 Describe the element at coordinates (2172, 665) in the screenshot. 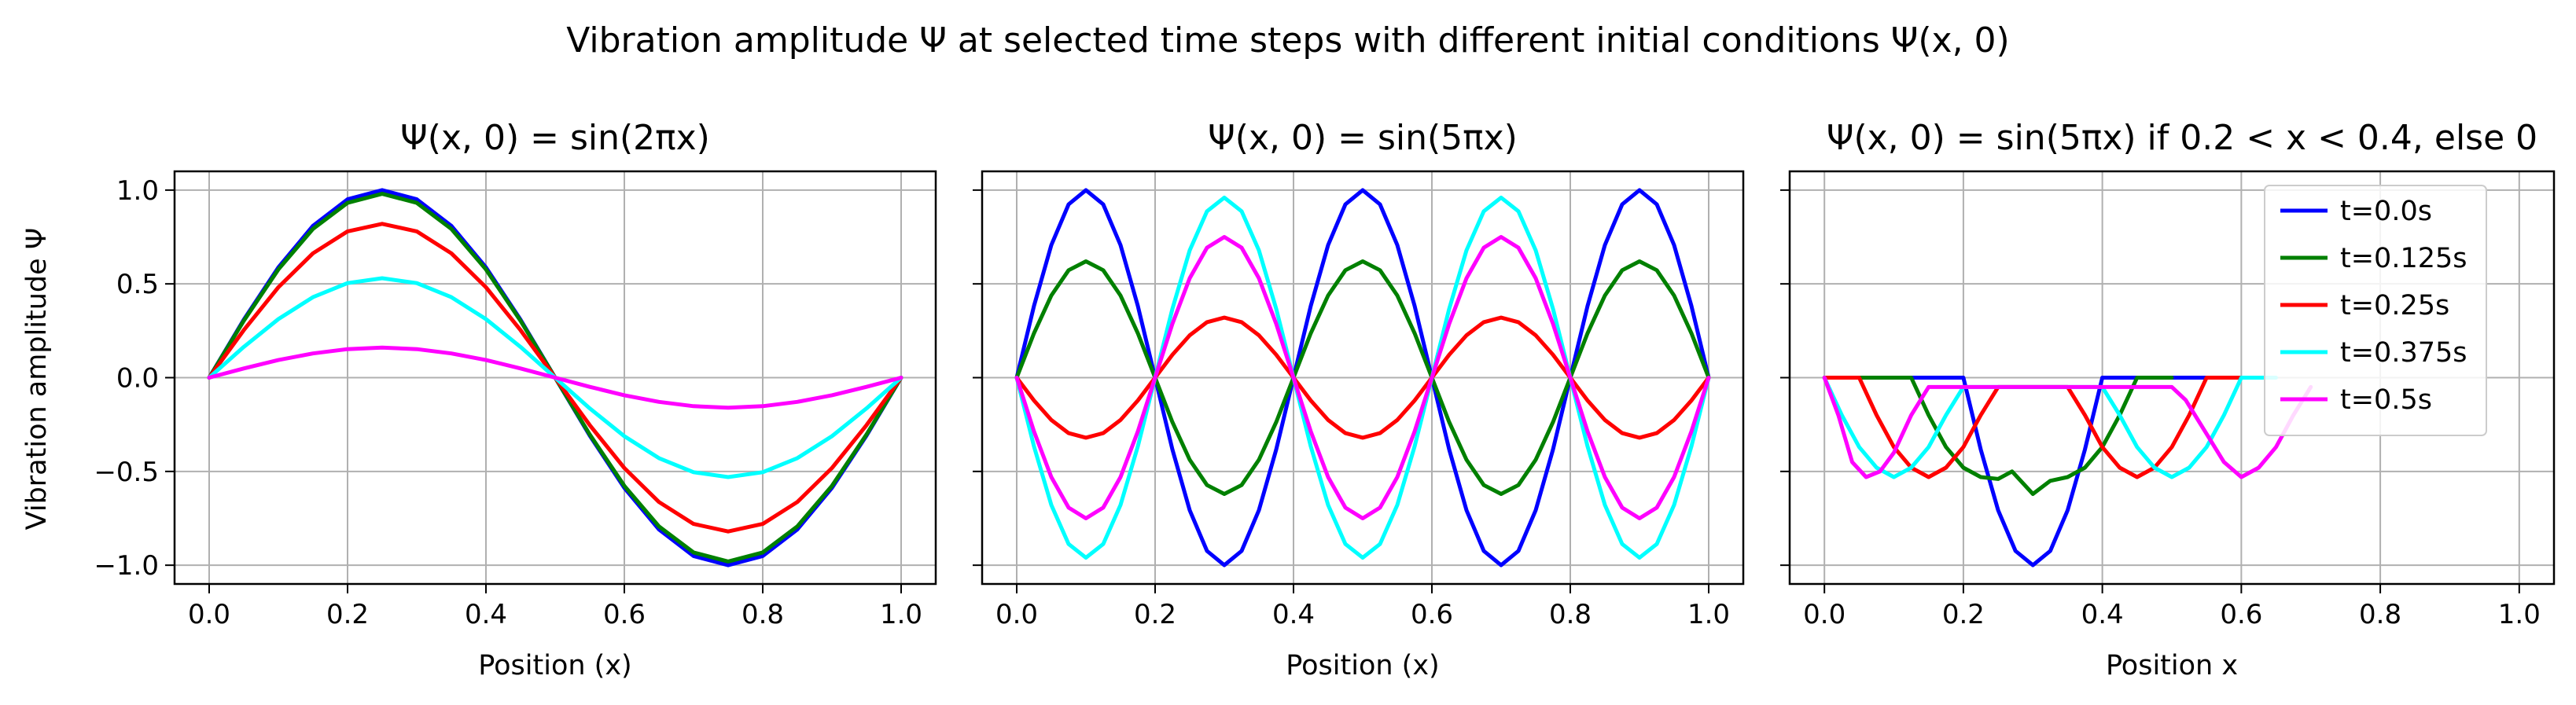

I see `panel-3-x-axis-label: Position x` at that location.